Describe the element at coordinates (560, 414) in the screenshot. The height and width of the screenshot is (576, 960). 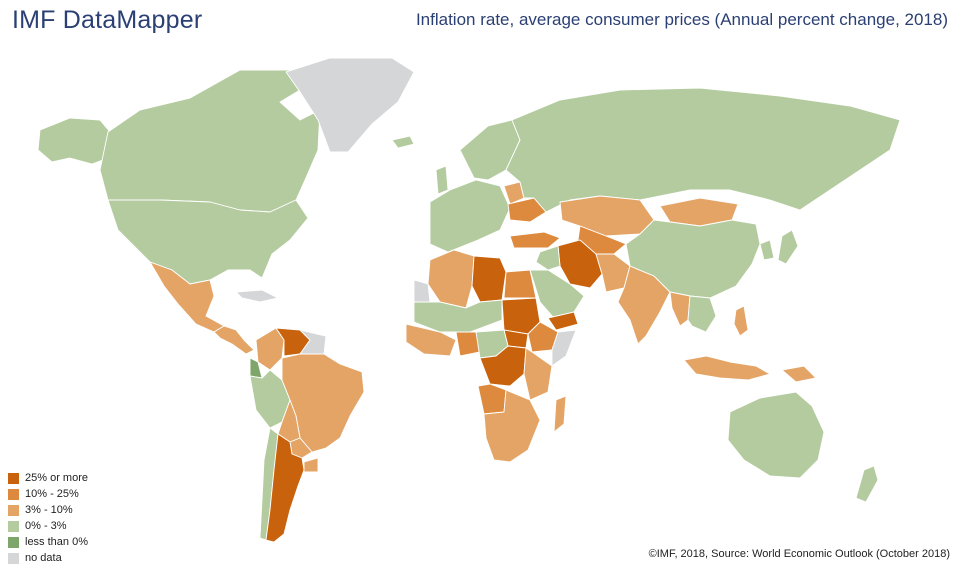
I see `region-madagascar` at that location.